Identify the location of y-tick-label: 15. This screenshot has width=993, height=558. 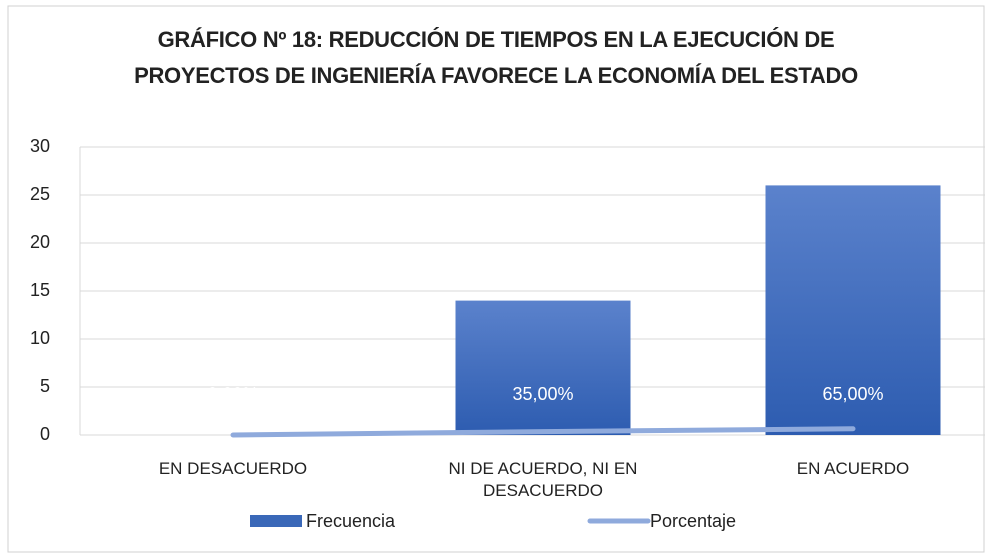
(40, 290).